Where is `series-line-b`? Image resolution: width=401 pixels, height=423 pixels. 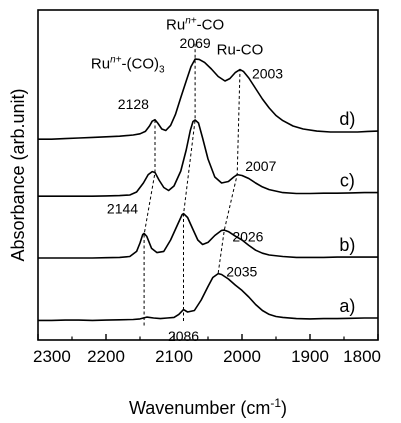
series-line-b is located at coordinates (208, 236).